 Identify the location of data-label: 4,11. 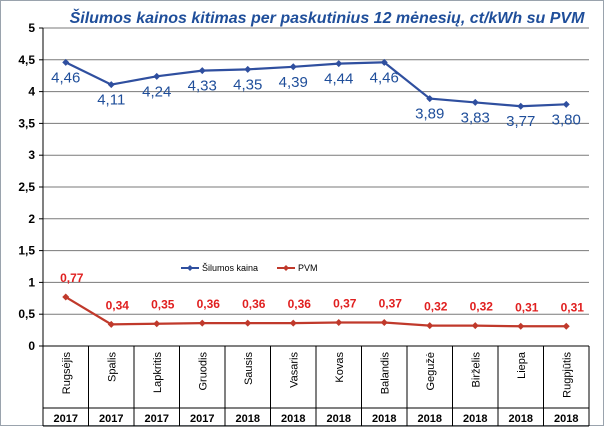
(111, 100).